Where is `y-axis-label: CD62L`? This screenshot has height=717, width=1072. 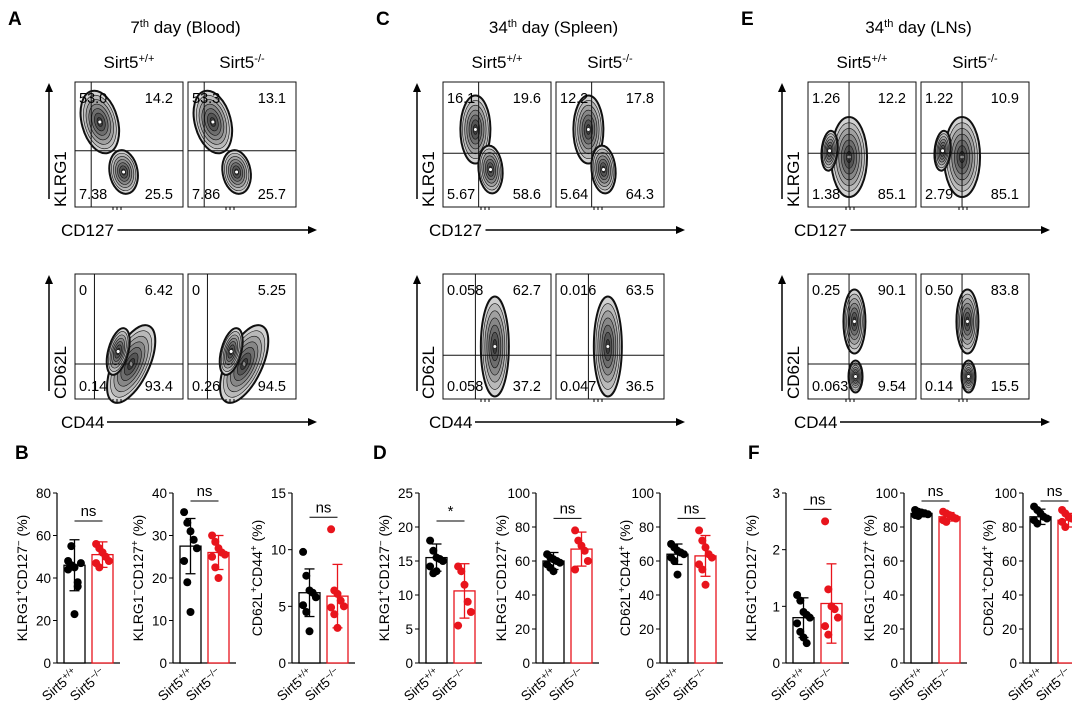
y-axis-label: CD62L is located at coordinates (793, 372).